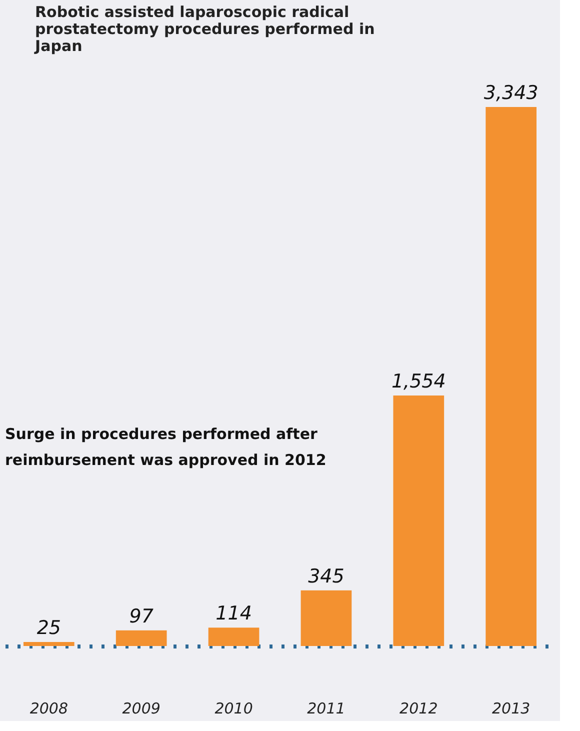 The image size is (580, 731). I want to click on chart-title: Robotic assisted laparoscopic radical prostatectomy procedures performed in Japan, so click(204, 29).